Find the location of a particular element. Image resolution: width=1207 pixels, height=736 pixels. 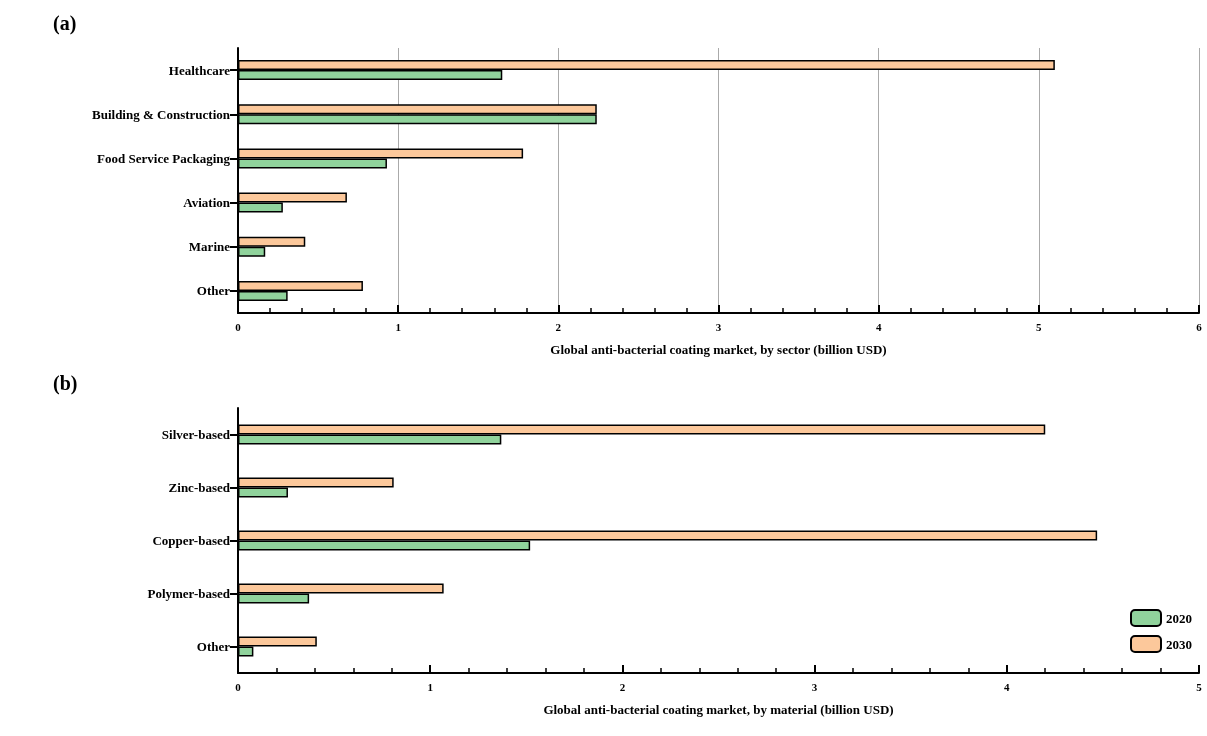

text: (b) is located at coordinates (65, 383).